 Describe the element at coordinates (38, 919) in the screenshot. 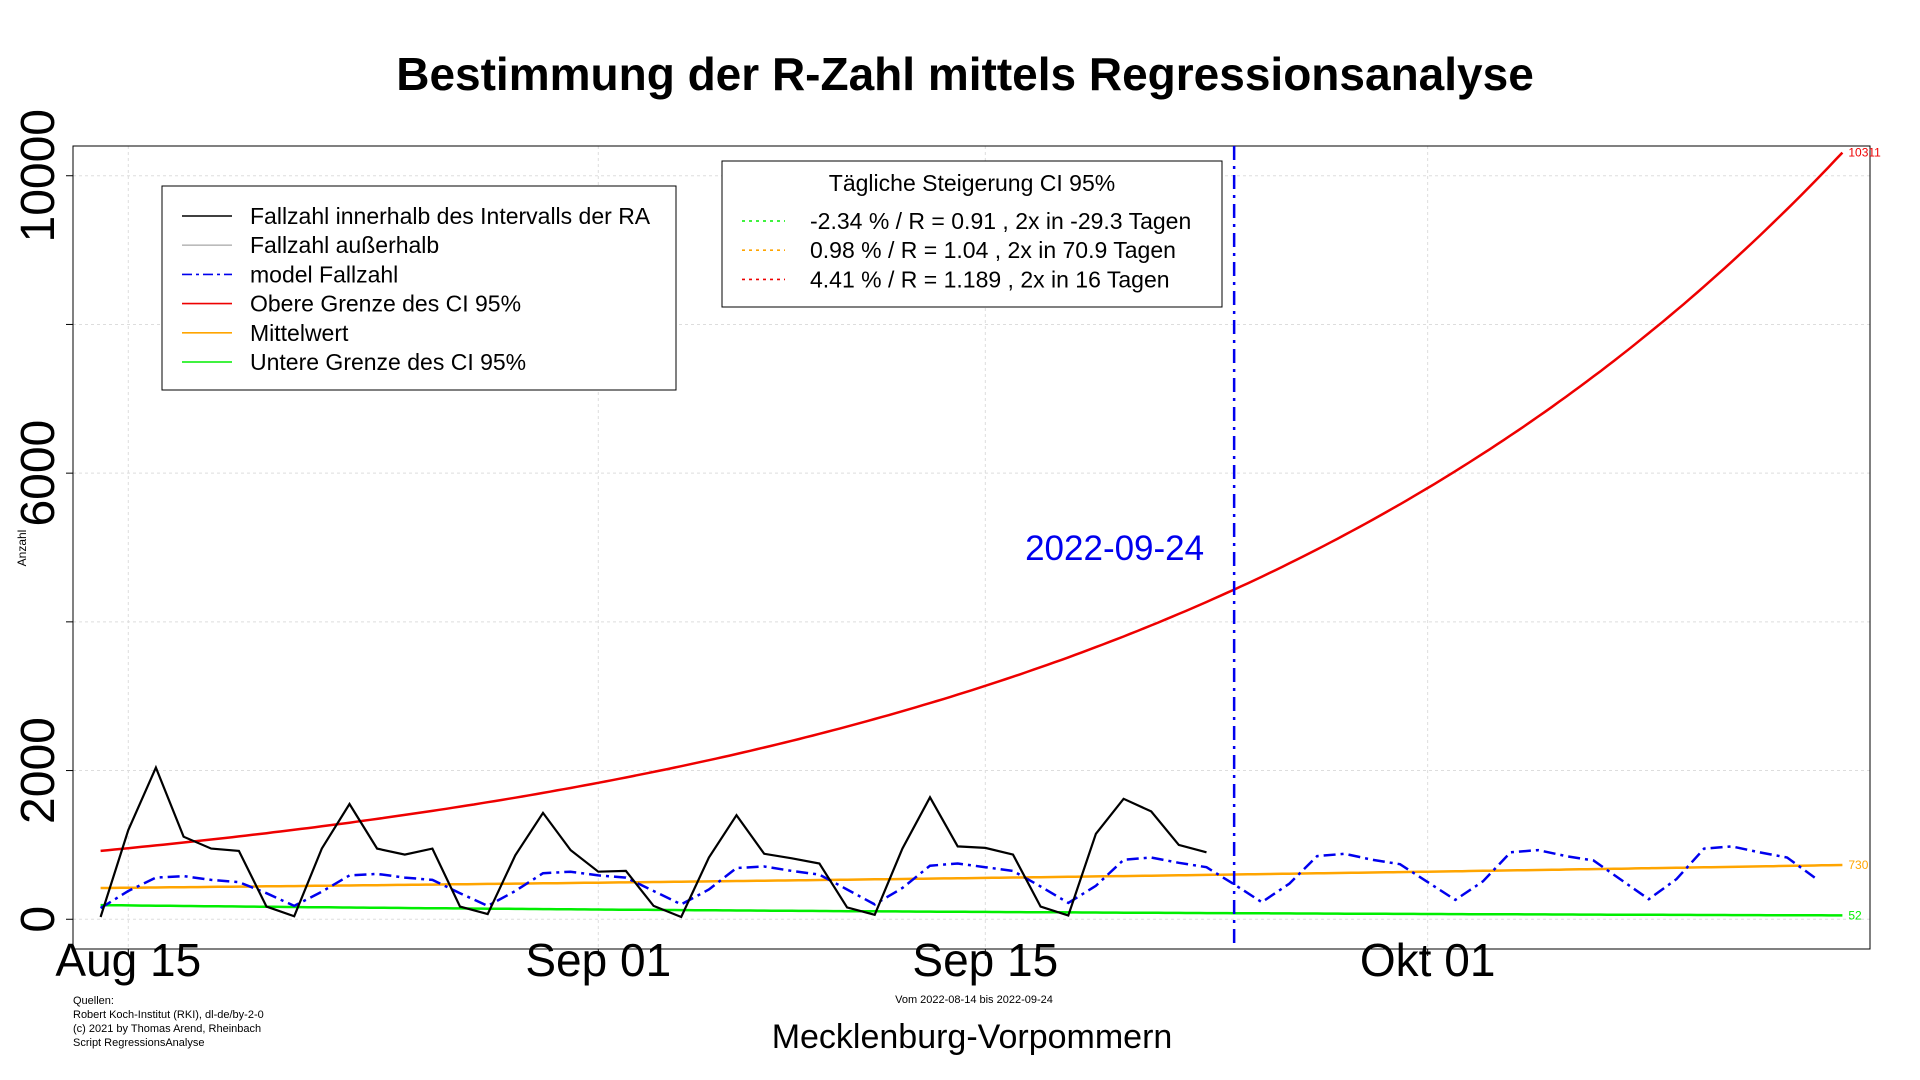

I see `y-tick-label: 0` at that location.